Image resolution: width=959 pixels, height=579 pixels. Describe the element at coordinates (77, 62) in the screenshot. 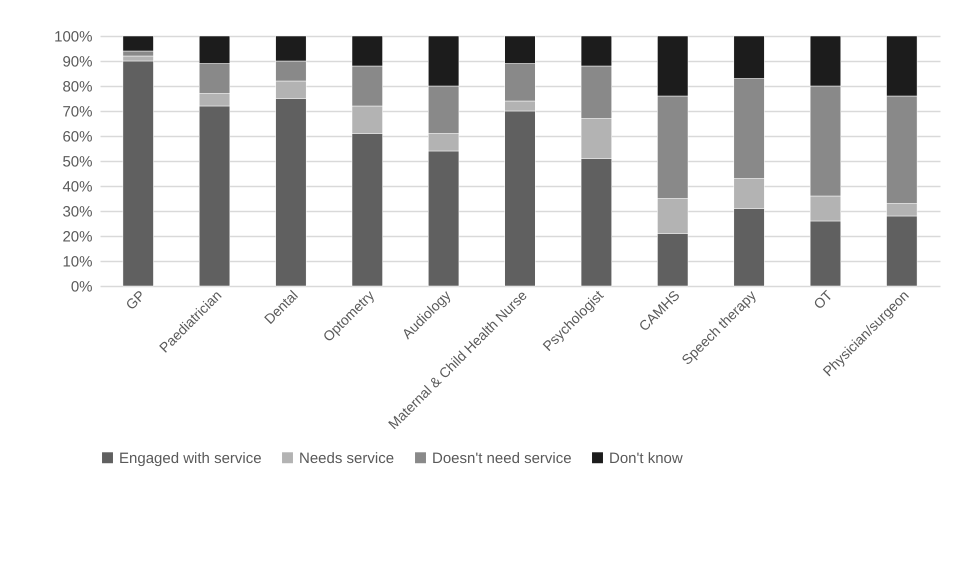

I see `y-tick-label: 90%` at that location.